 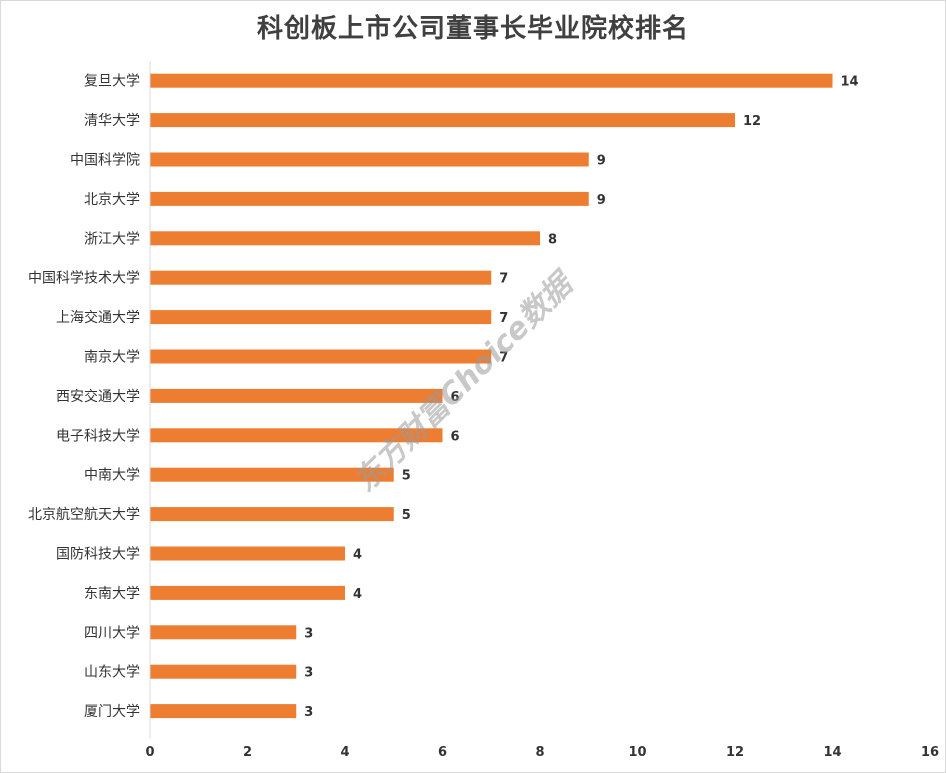 What do you see at coordinates (832, 752) in the screenshot?
I see `x-tick-label: 14` at bounding box center [832, 752].